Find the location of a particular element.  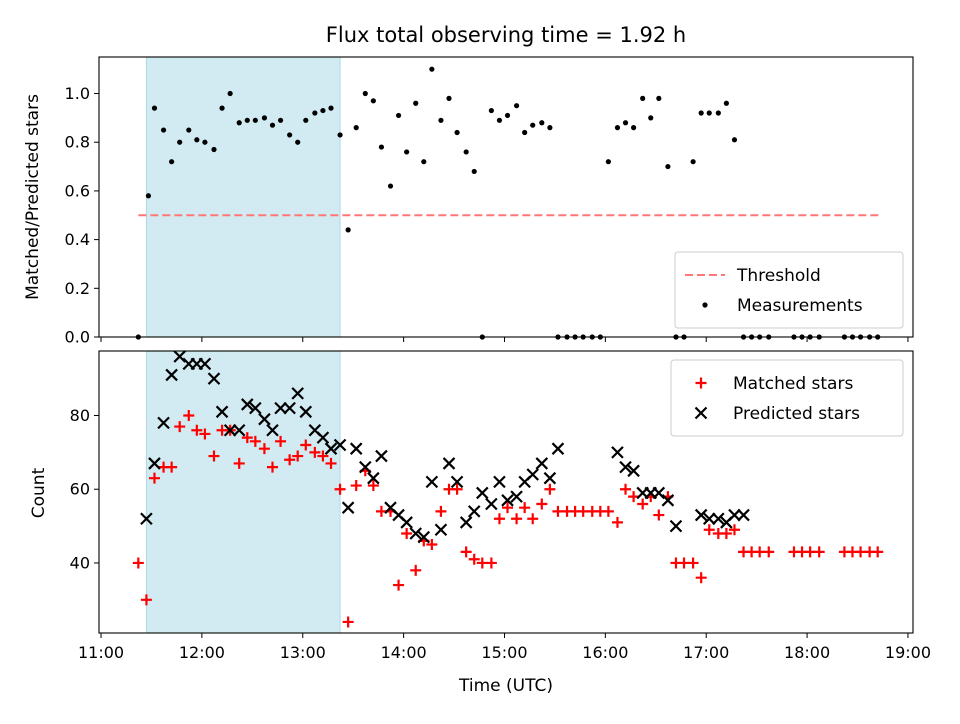

x-tick-label: 13:00 is located at coordinates (303, 652).